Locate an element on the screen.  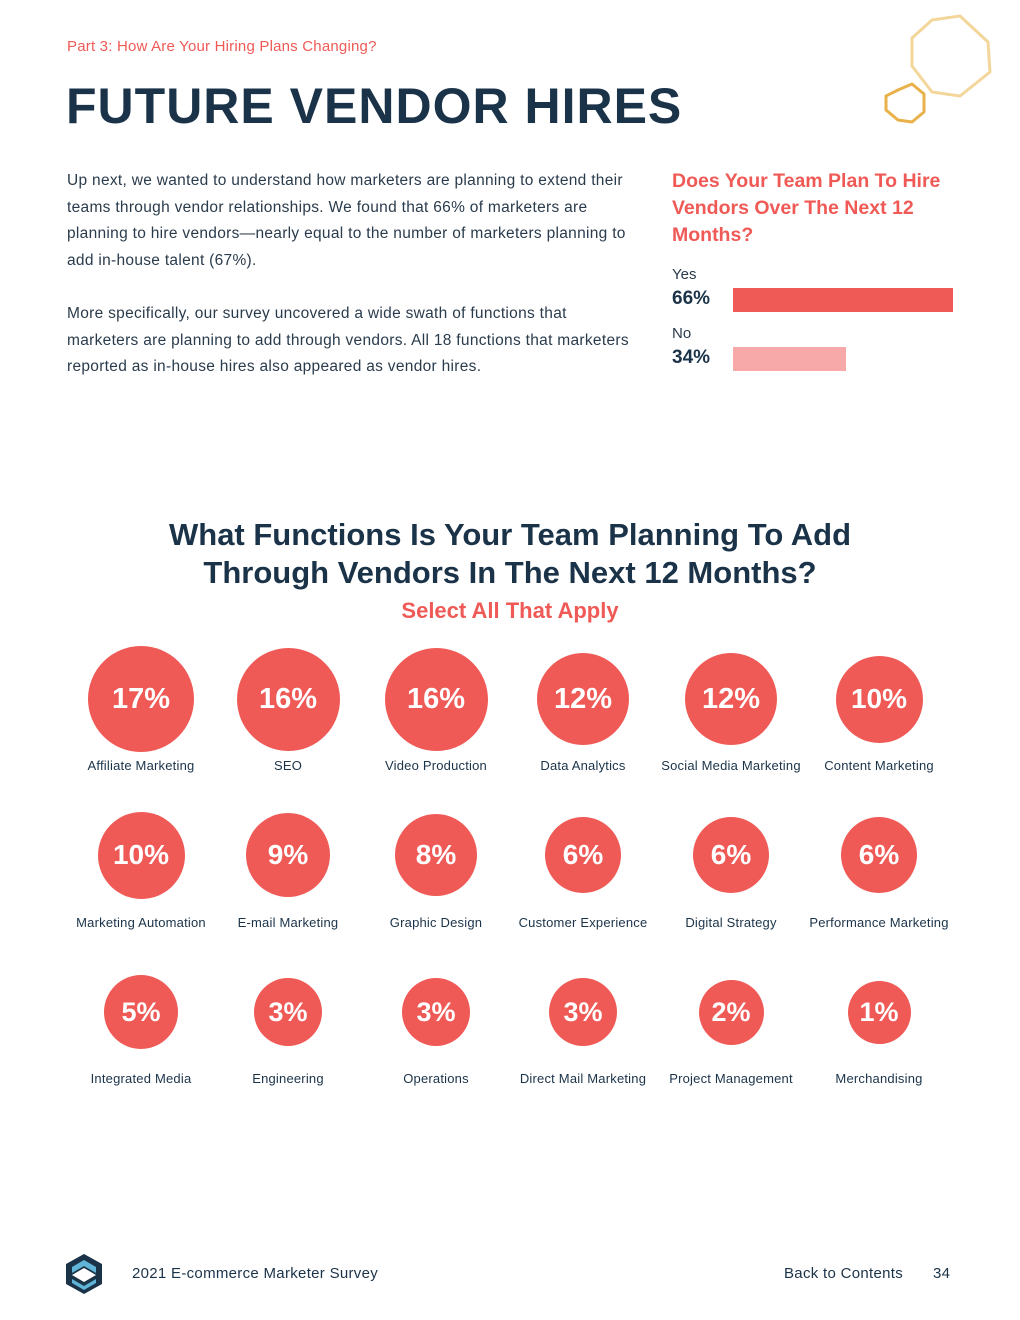
functions-chart-subtitle: Select All That Apply is located at coordinates (510, 610).